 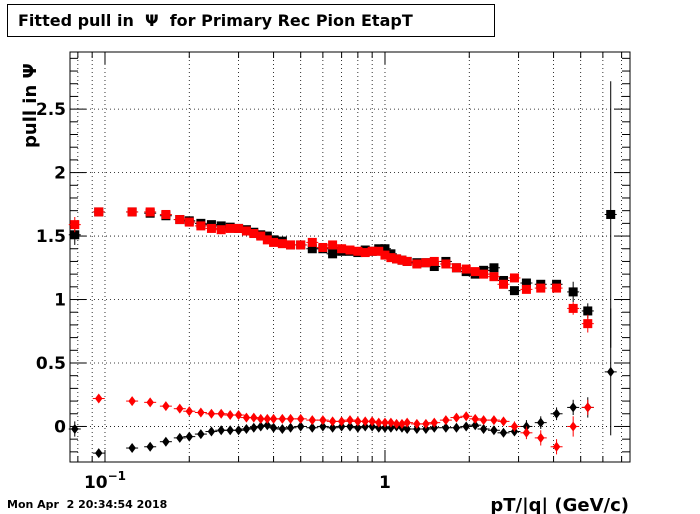 I want to click on y-tick-label: 2.5, so click(x=51, y=110).